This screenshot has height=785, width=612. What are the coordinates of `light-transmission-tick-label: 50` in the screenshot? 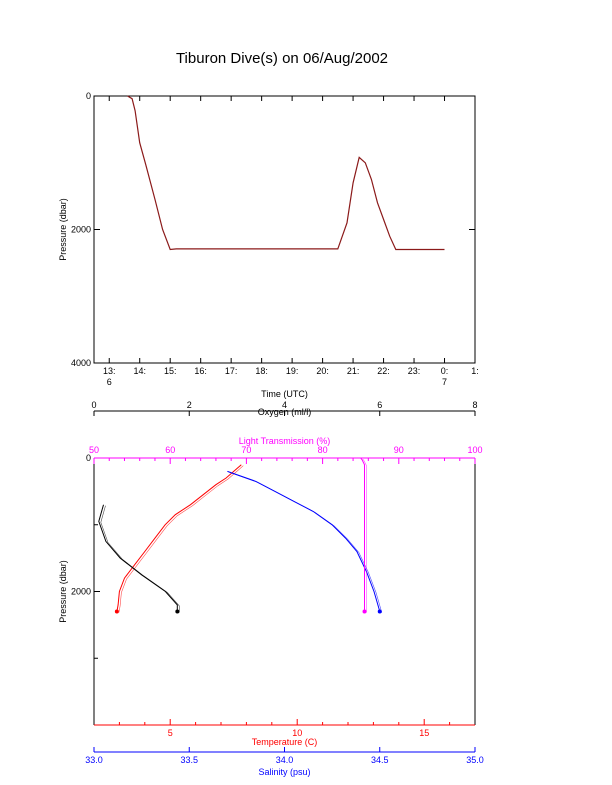 It's located at (94, 450).